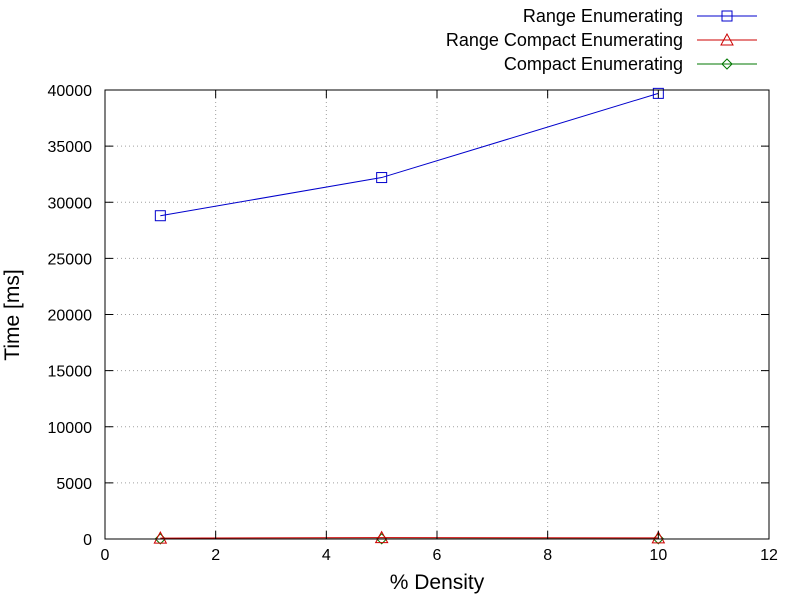 This screenshot has height=600, width=800. I want to click on y-tick-label: 40000, so click(70, 91).